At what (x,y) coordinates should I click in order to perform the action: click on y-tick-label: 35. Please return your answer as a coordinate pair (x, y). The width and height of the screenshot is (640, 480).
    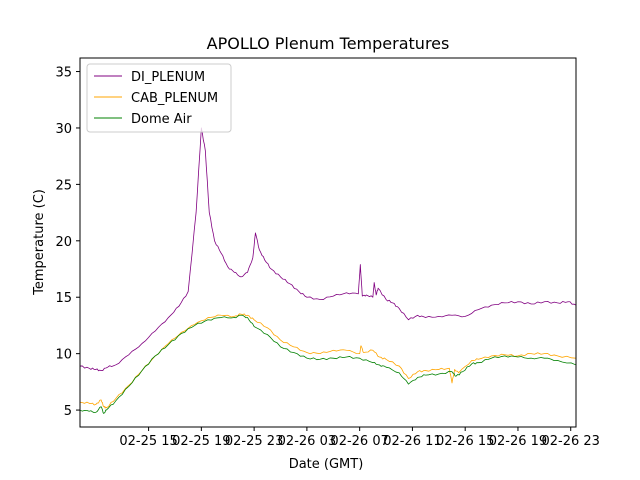
    Looking at the image, I should click on (63, 73).